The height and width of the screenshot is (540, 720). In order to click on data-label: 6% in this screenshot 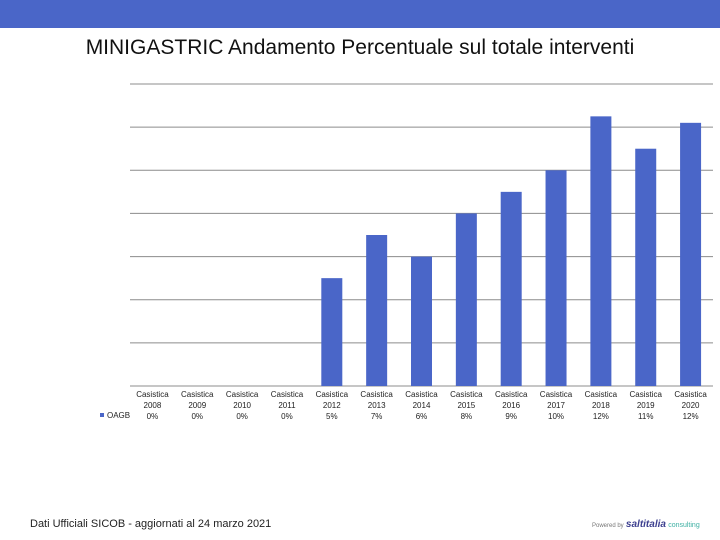, I will do `click(422, 416)`.